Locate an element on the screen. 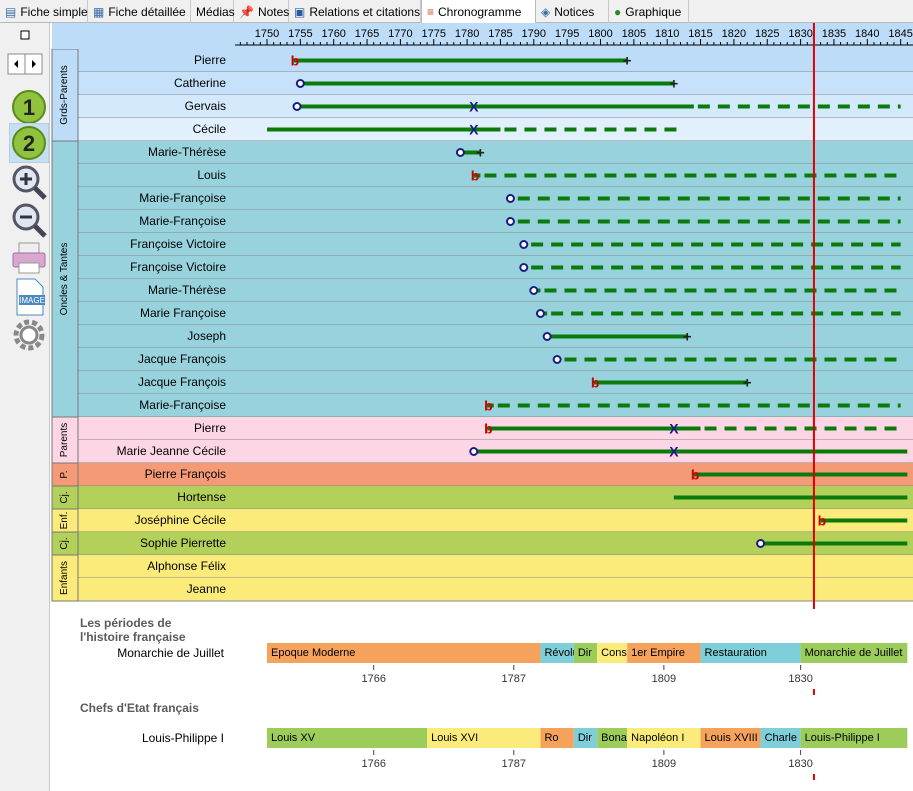 The image size is (913, 791). maximize-icon is located at coordinates (25, 47).